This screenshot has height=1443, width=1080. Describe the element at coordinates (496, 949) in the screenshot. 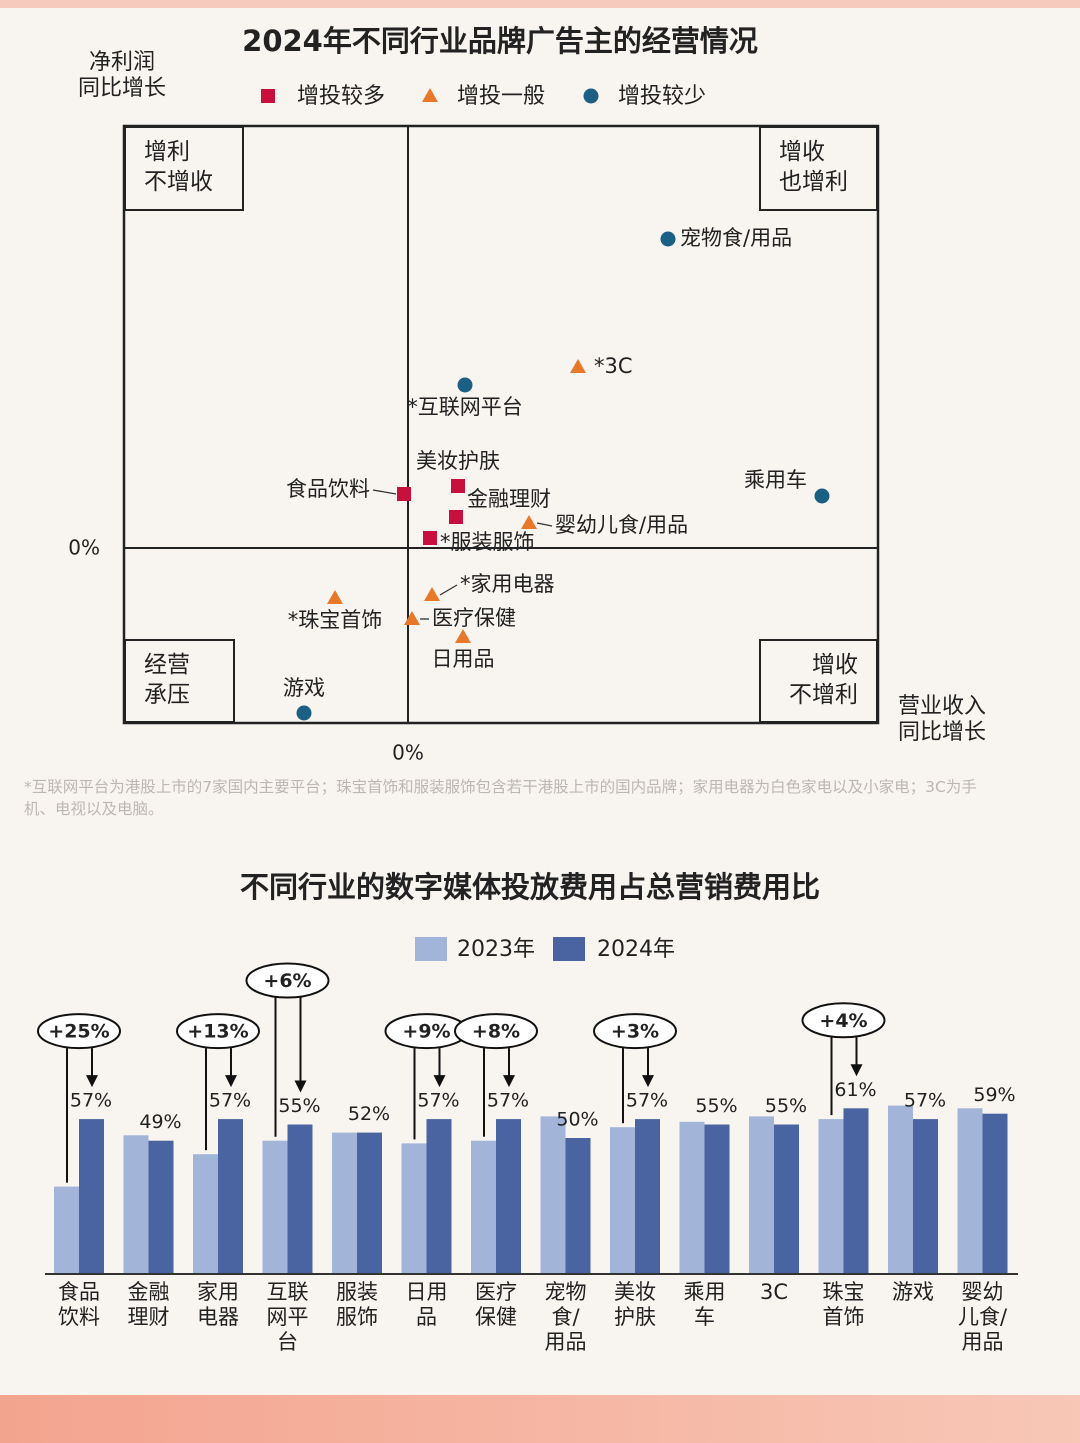

I see `legend-label: 2023年` at that location.